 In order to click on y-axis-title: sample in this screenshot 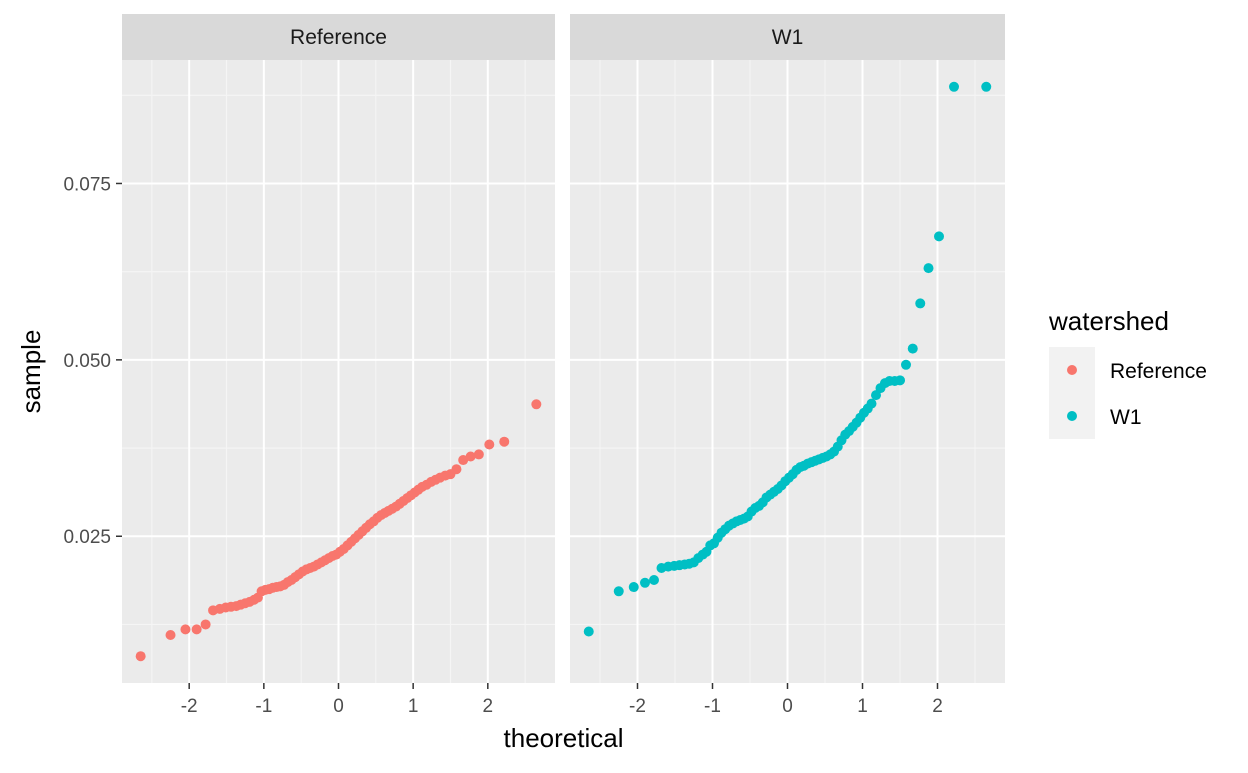, I will do `click(31, 372)`.